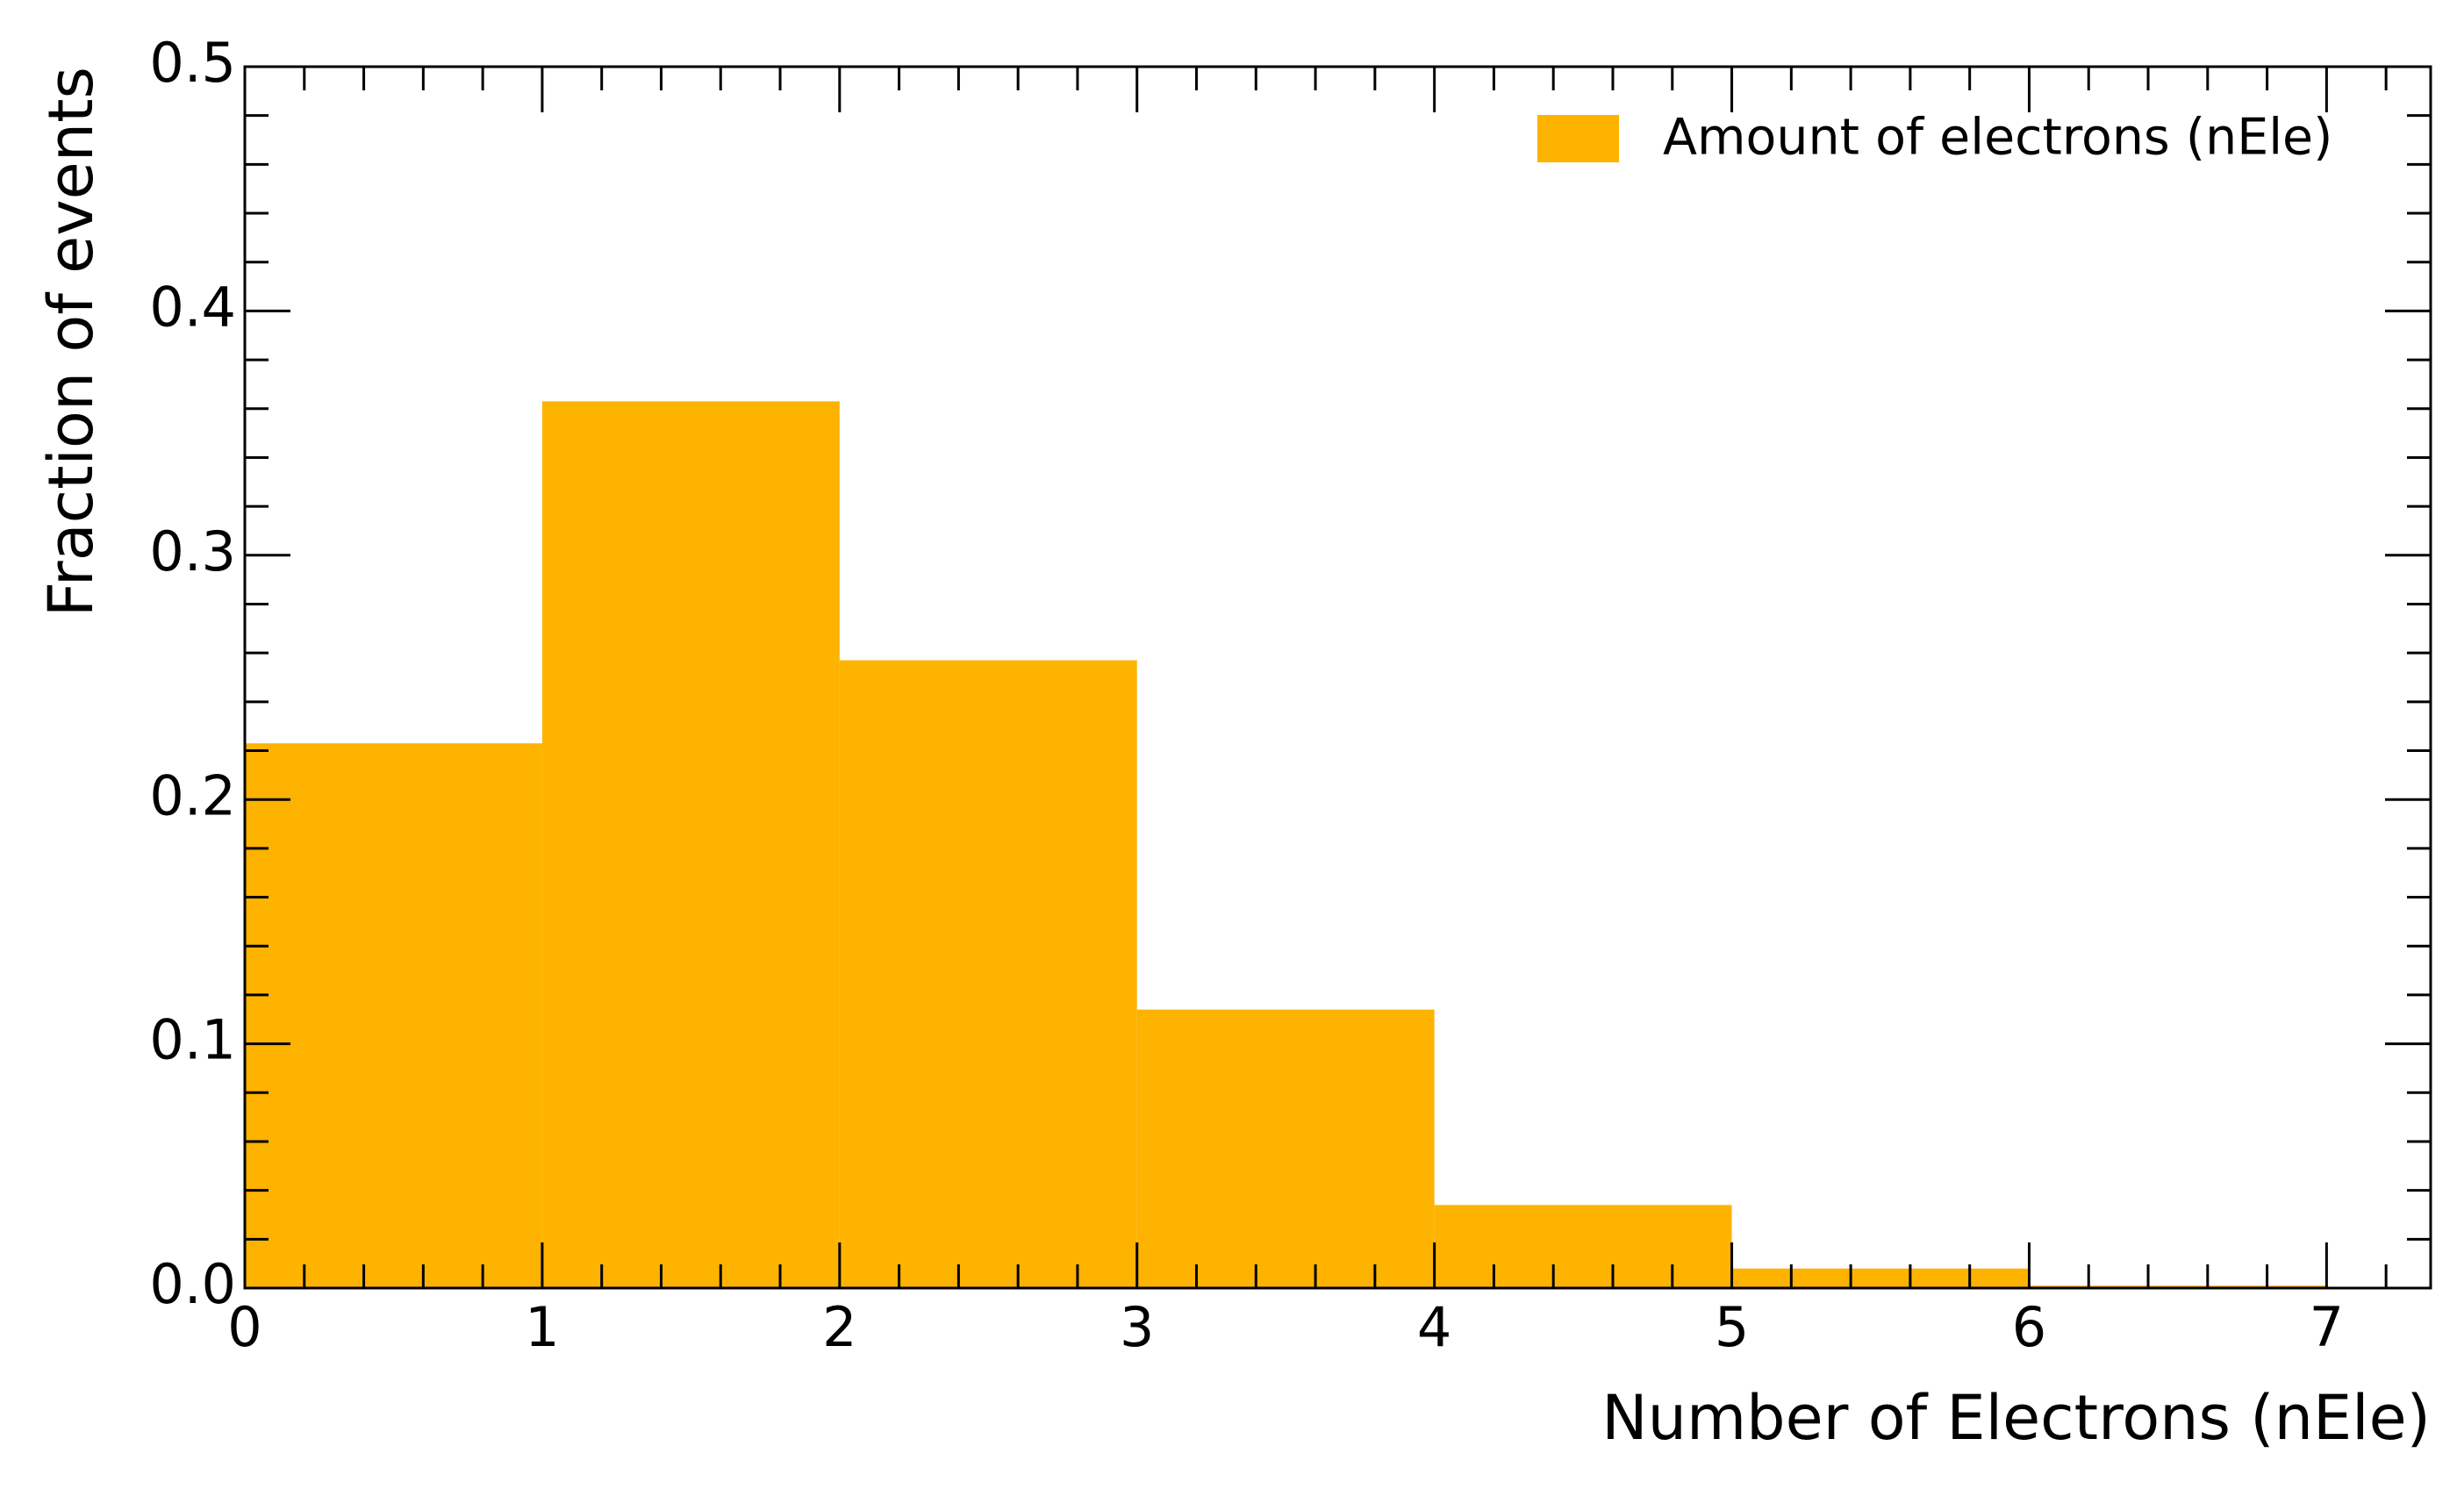 Image resolution: width=2464 pixels, height=1489 pixels. Describe the element at coordinates (2327, 1327) in the screenshot. I see `x-tick-label: 7` at that location.